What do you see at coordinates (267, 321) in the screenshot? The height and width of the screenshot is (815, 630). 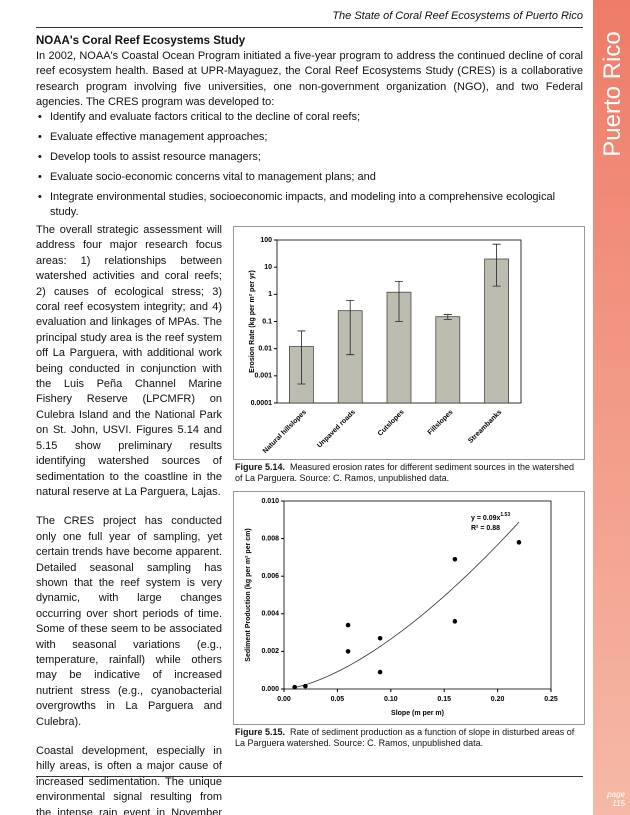 I see `y-tick-label: 0.1` at bounding box center [267, 321].